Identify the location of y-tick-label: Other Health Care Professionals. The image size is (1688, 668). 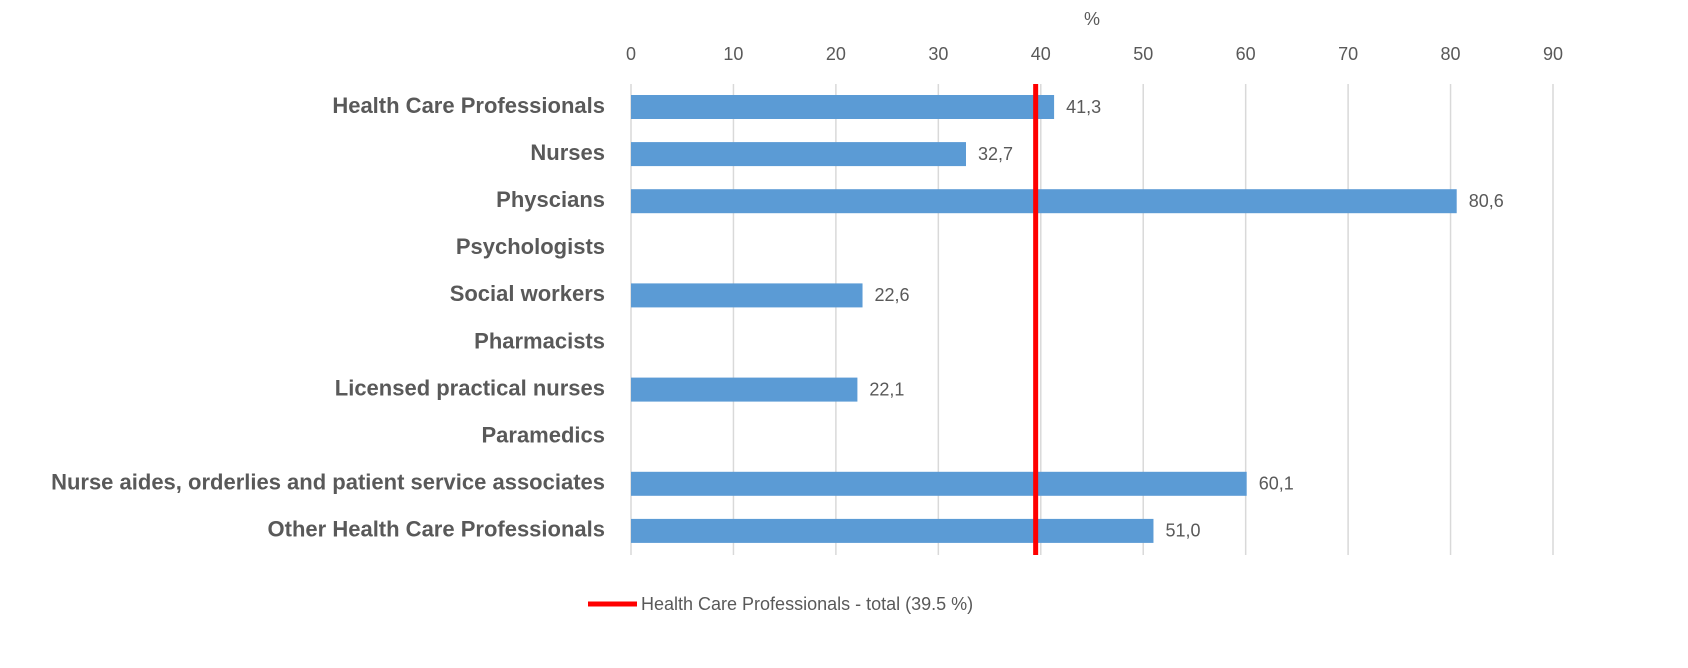
(436, 529).